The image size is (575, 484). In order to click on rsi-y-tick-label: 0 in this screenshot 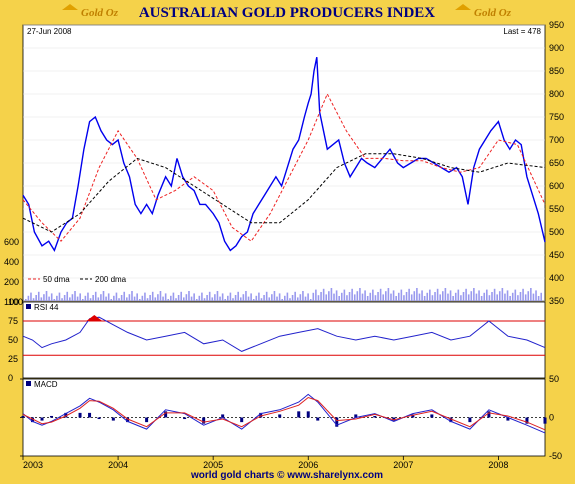, I will do `click(10, 378)`.